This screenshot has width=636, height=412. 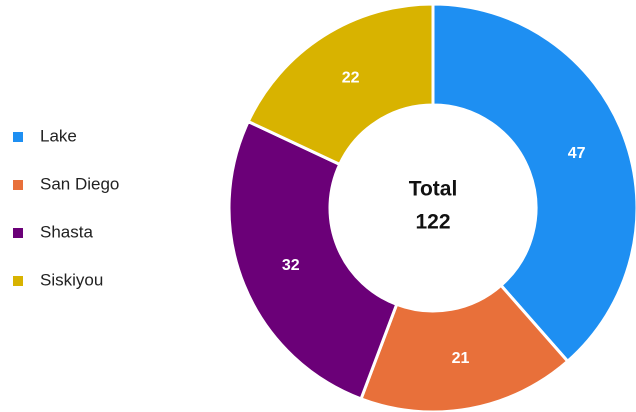 I want to click on center-label: Total, so click(x=433, y=189).